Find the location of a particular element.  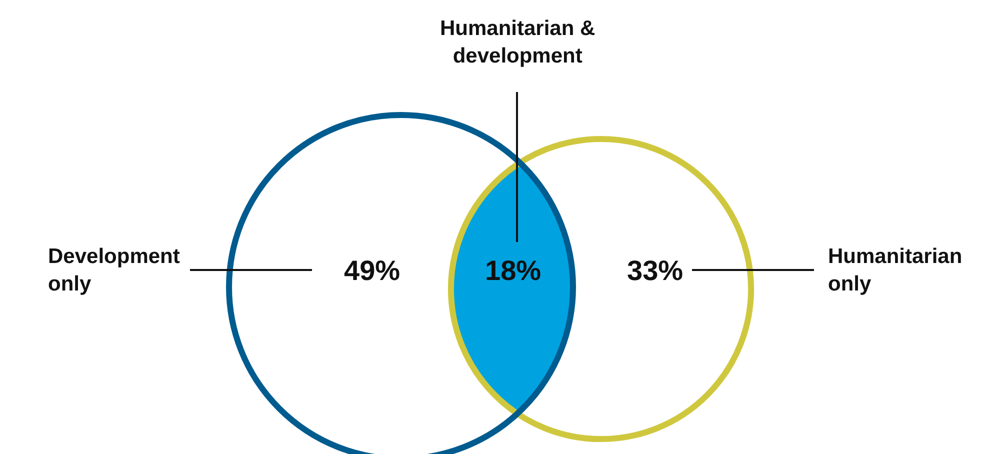

data-label: 49% is located at coordinates (372, 270).